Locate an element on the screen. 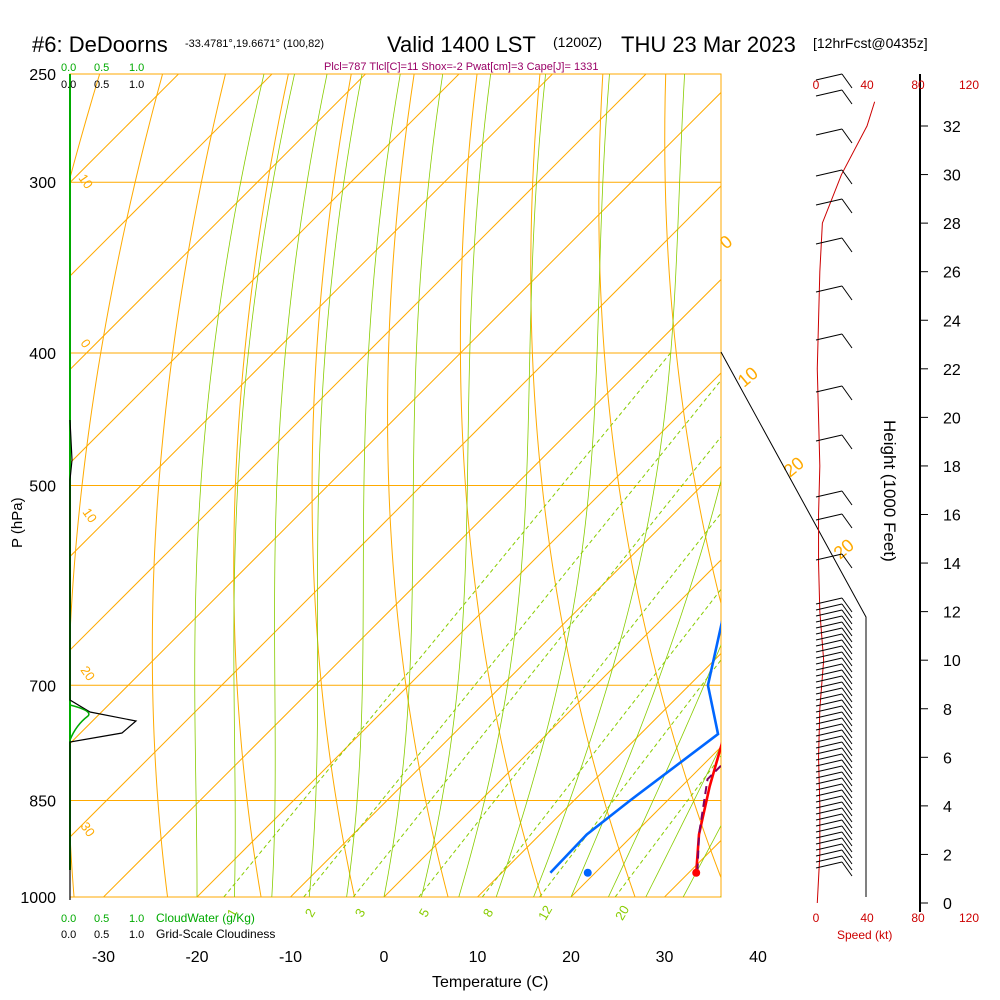 The height and width of the screenshot is (1000, 1000). height-tick-label-22: 22 is located at coordinates (952, 370).